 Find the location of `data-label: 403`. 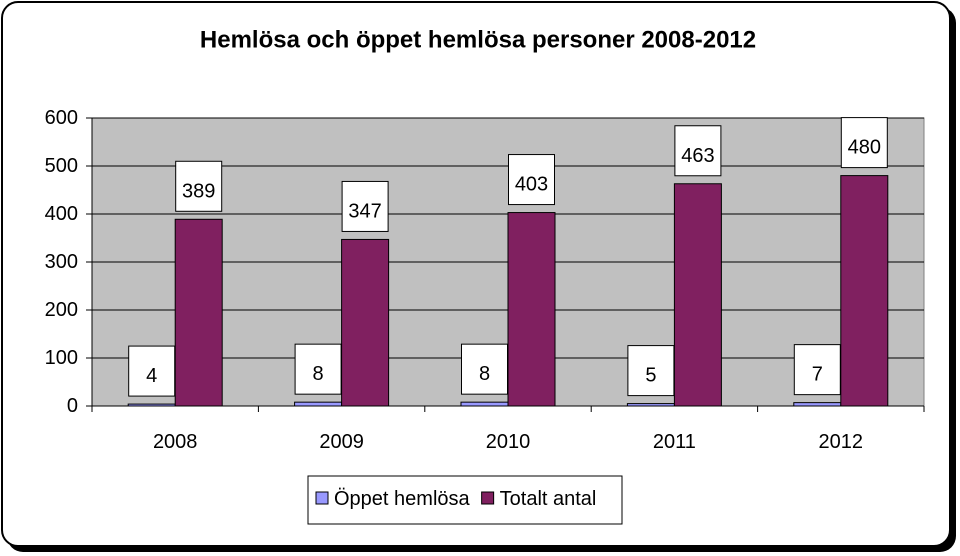

data-label: 403 is located at coordinates (531, 185).